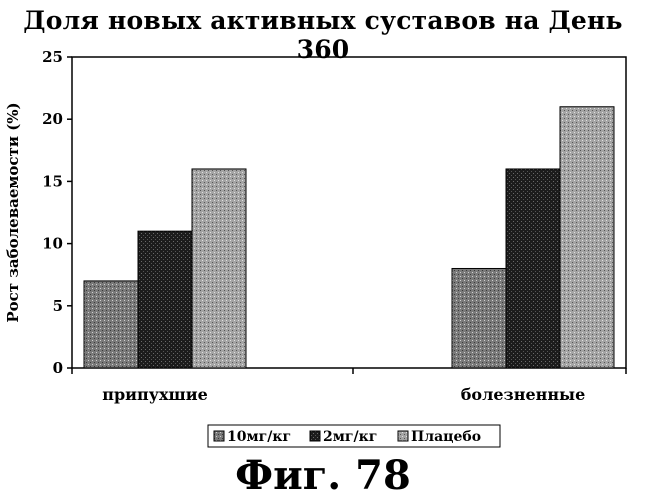 This screenshot has width=646, height=500. I want to click on y-tick-label: 25, so click(52, 57).